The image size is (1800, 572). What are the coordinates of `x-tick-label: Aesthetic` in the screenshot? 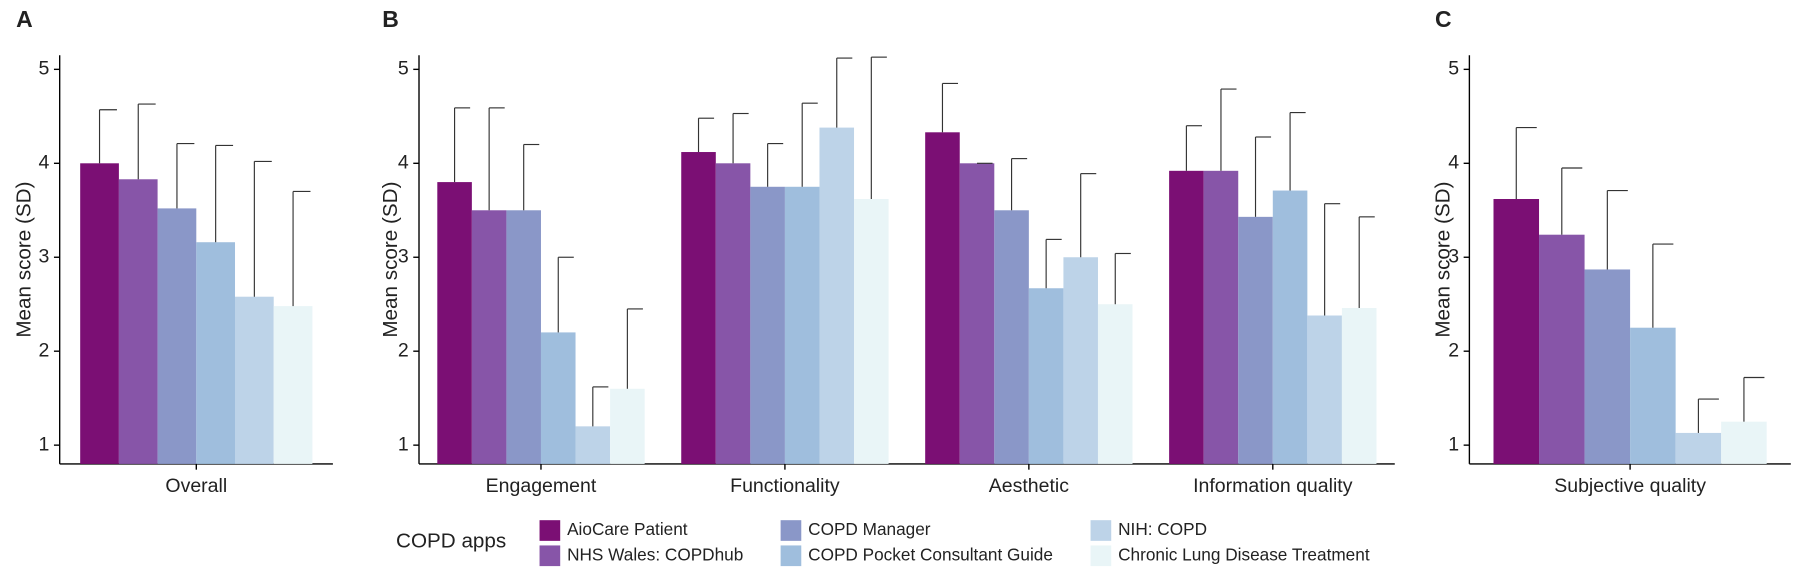 It's located at (1029, 486).